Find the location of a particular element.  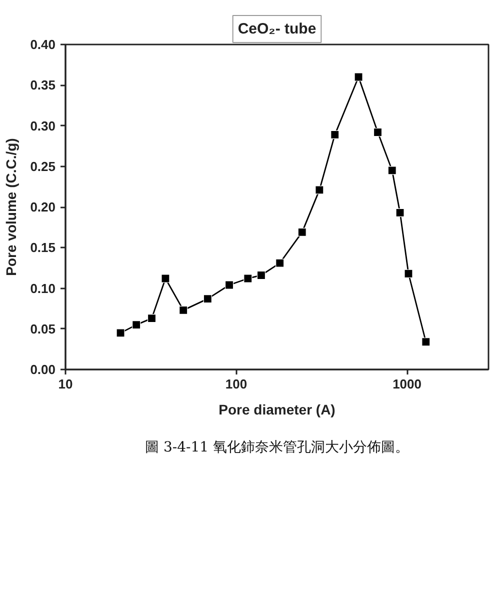

x-axis-title: Pore diameter (A) is located at coordinates (277, 410).